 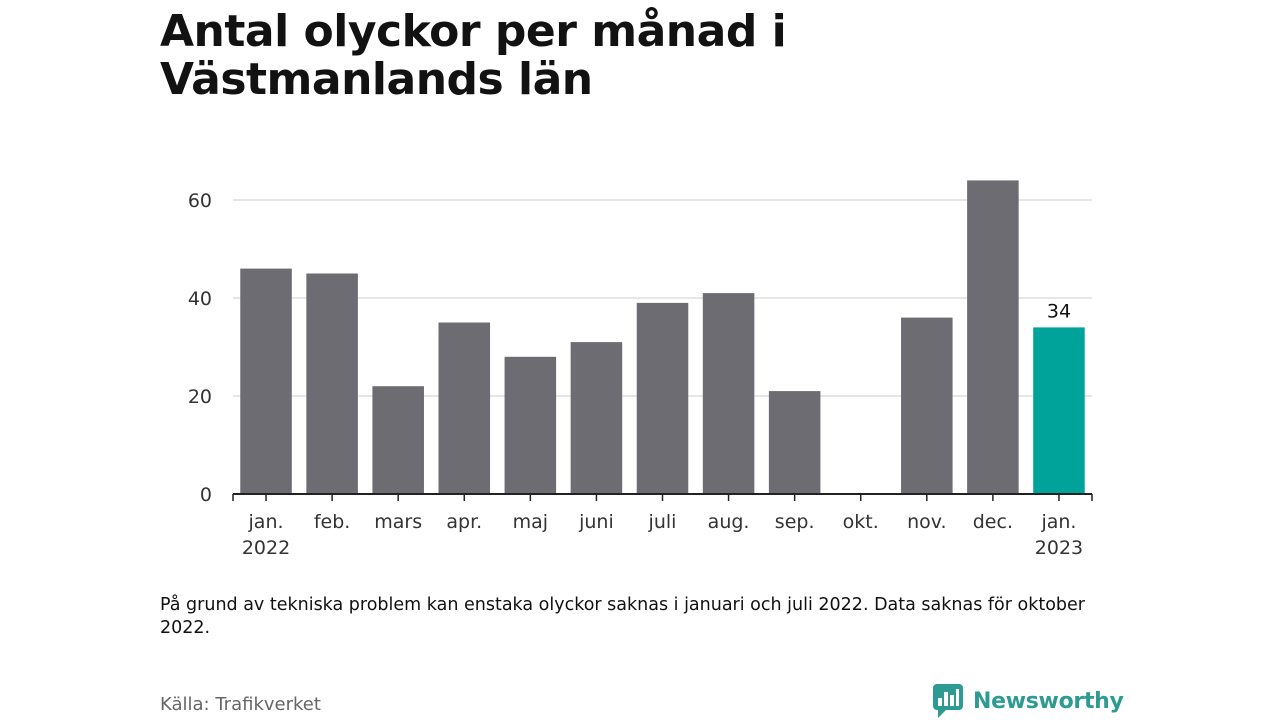 What do you see at coordinates (240, 704) in the screenshot?
I see `source-text: Källa: Trafikverket` at bounding box center [240, 704].